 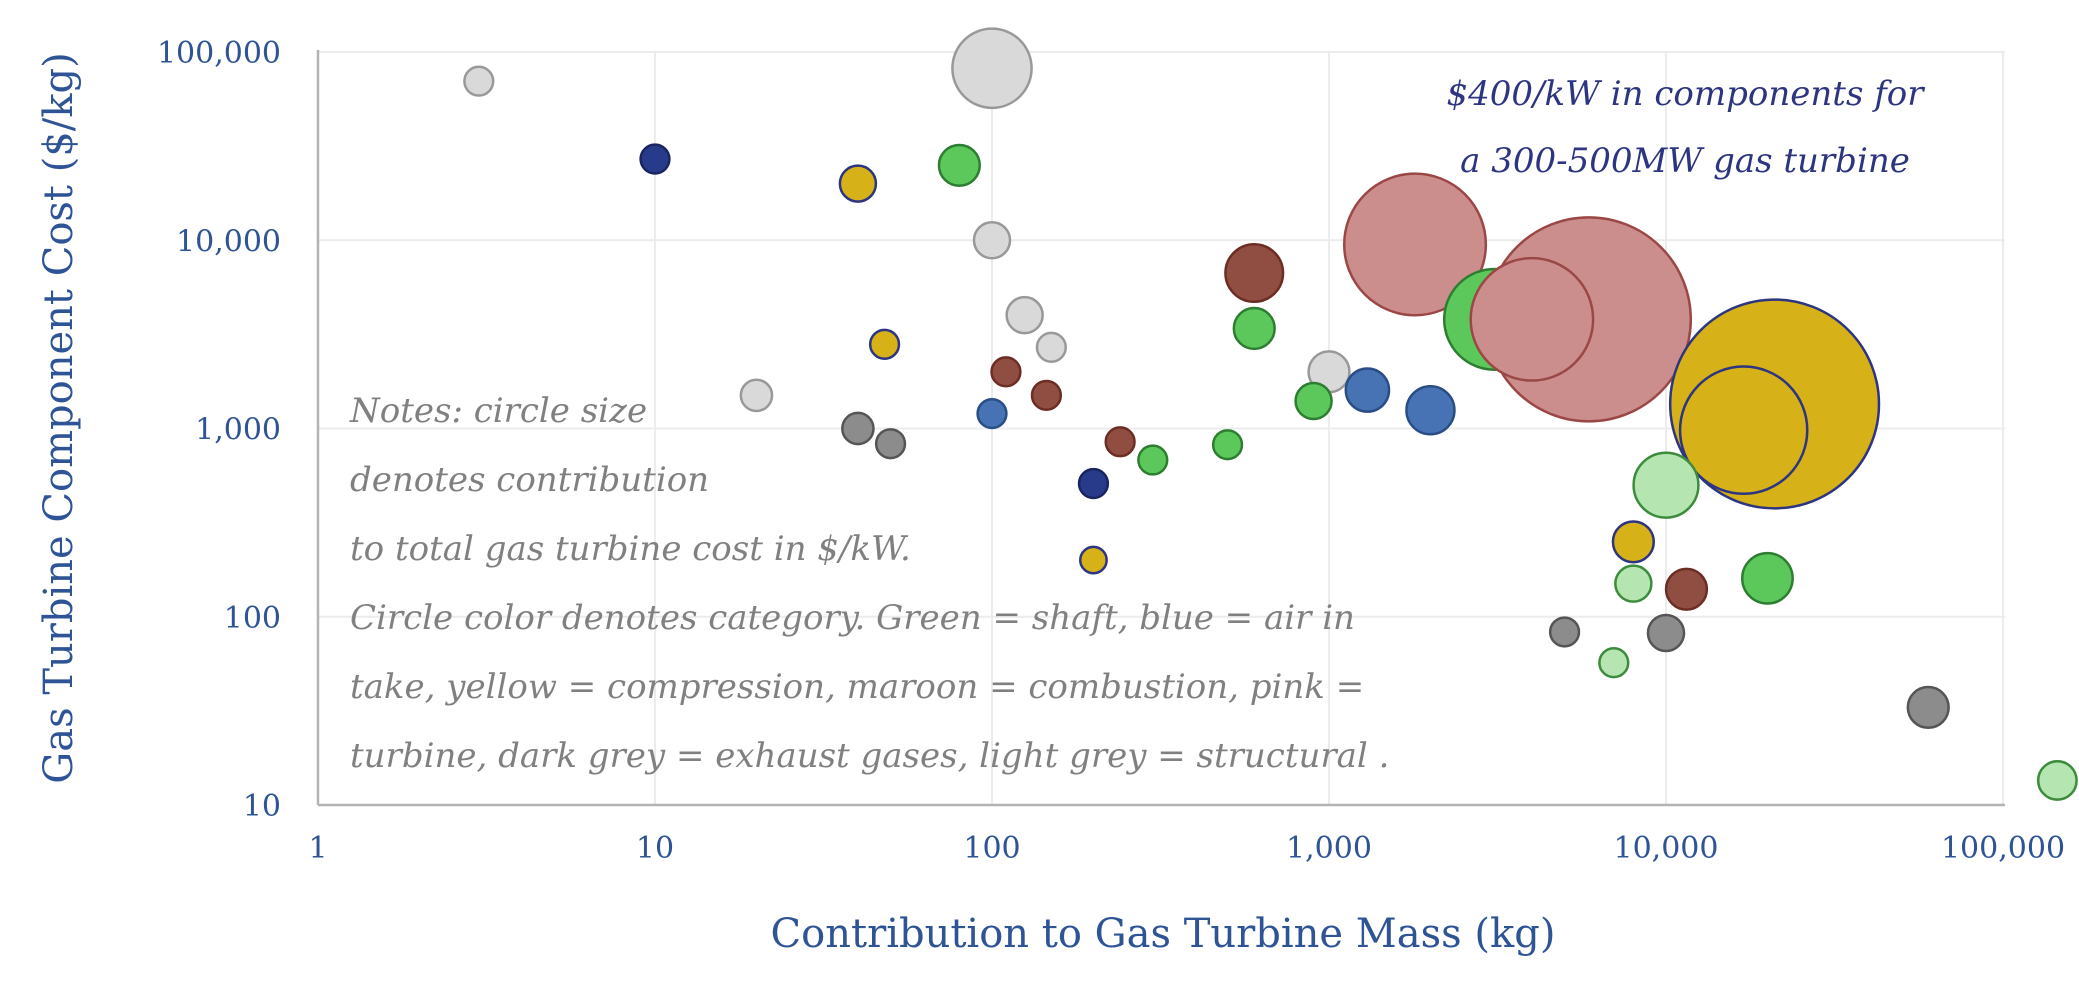 I want to click on x-tick-label: 100,000, so click(x=2003, y=848).